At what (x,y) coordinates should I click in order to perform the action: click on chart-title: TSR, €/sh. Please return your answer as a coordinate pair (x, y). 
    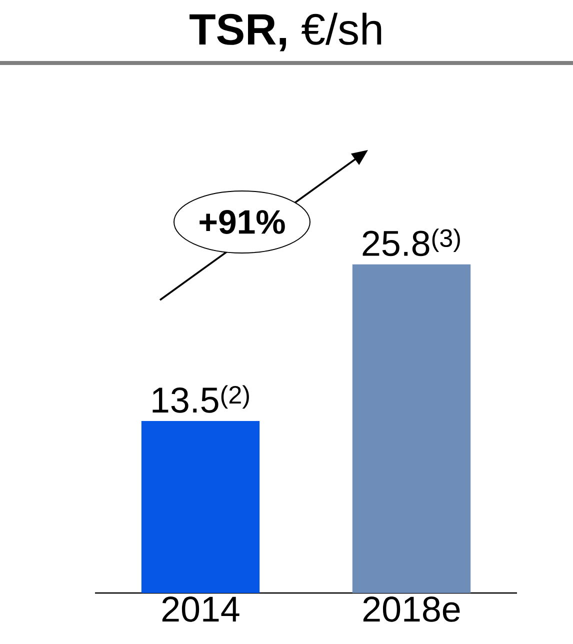
    Looking at the image, I should click on (286, 32).